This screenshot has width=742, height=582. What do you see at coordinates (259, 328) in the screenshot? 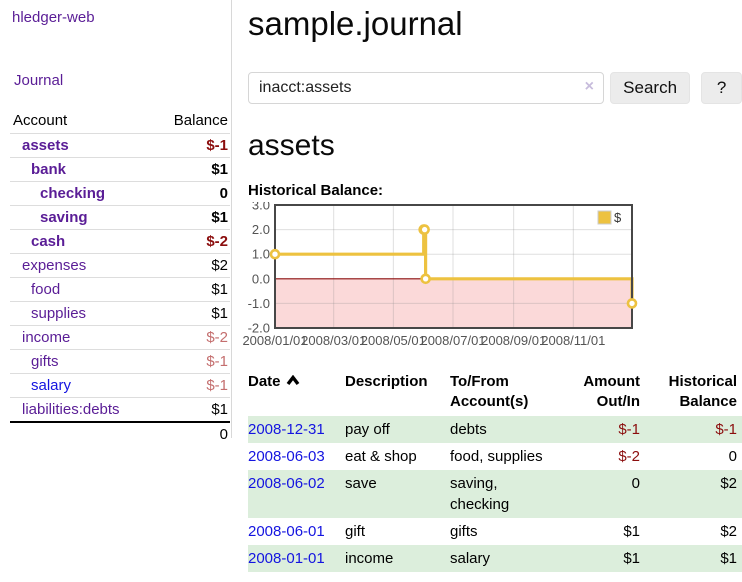
I see `y-axis-tick-label: -2.0` at bounding box center [259, 328].